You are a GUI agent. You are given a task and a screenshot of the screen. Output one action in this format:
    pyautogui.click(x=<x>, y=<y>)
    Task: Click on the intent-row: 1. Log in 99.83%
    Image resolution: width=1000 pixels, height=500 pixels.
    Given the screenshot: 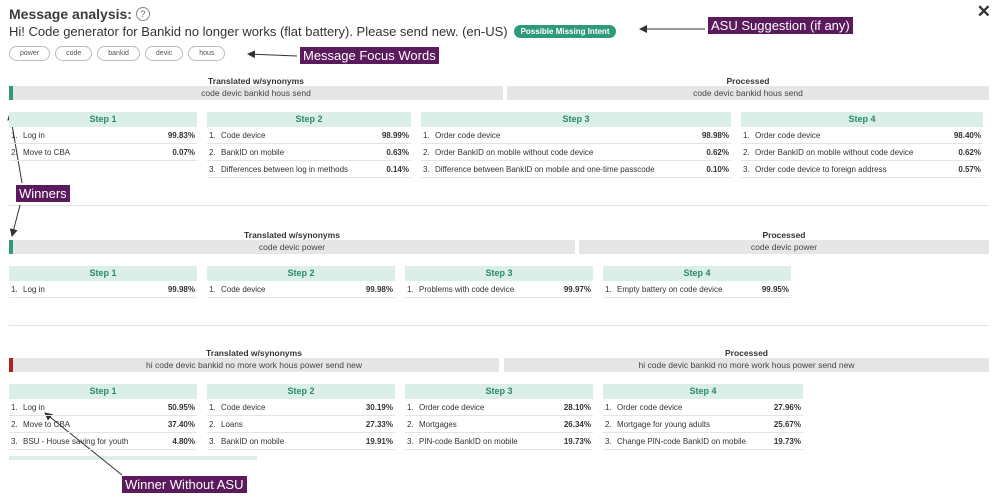 What is the action you would take?
    pyautogui.click(x=103, y=135)
    